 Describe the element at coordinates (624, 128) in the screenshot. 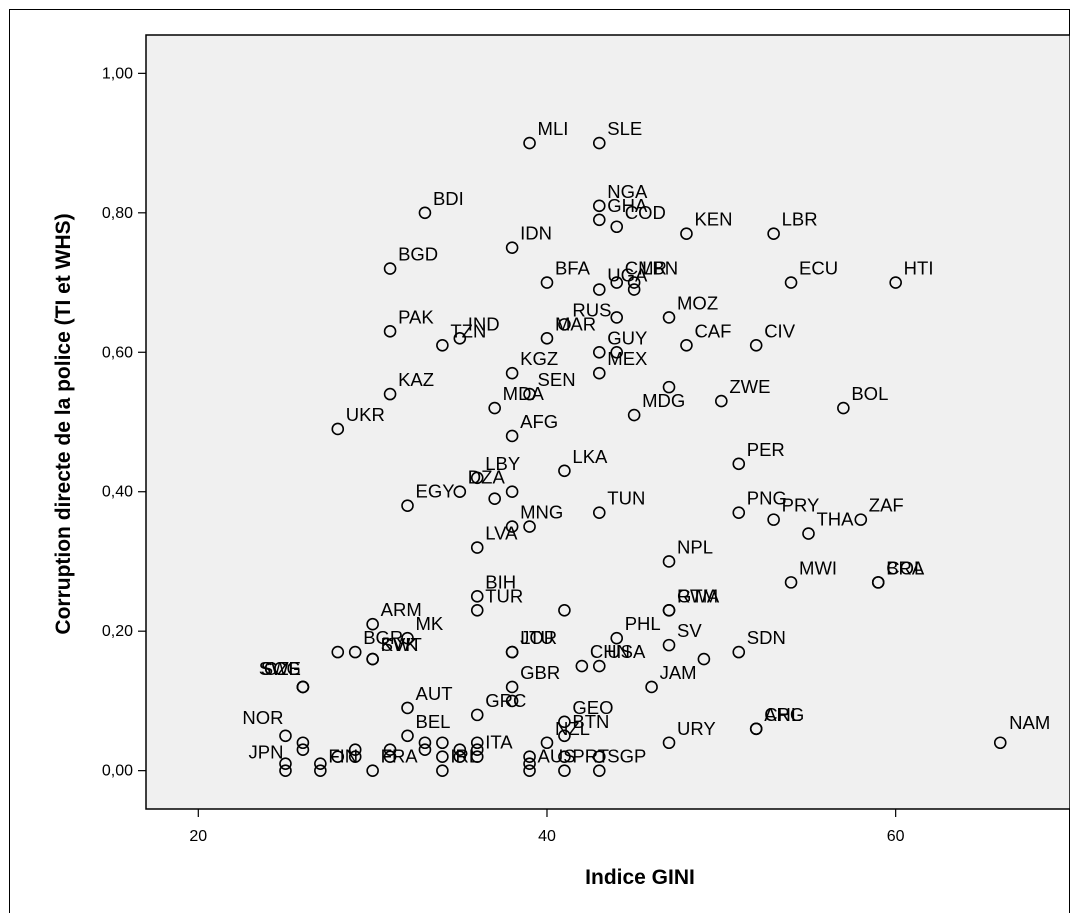

I see `point-label: SLE` at that location.